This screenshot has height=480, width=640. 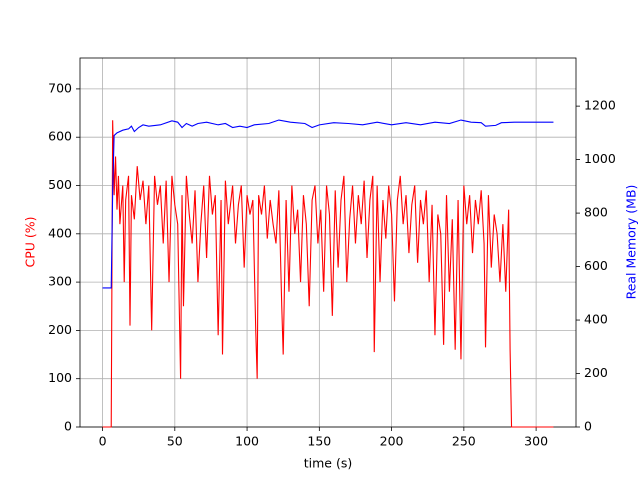 I want to click on y-tick-label: 400, so click(x=60, y=232).